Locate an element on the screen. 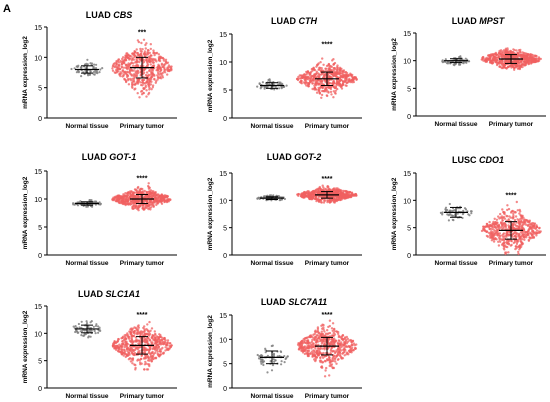 Image resolution: width=550 pixels, height=402 pixels. y-tick-label: 15 is located at coordinates (223, 35).